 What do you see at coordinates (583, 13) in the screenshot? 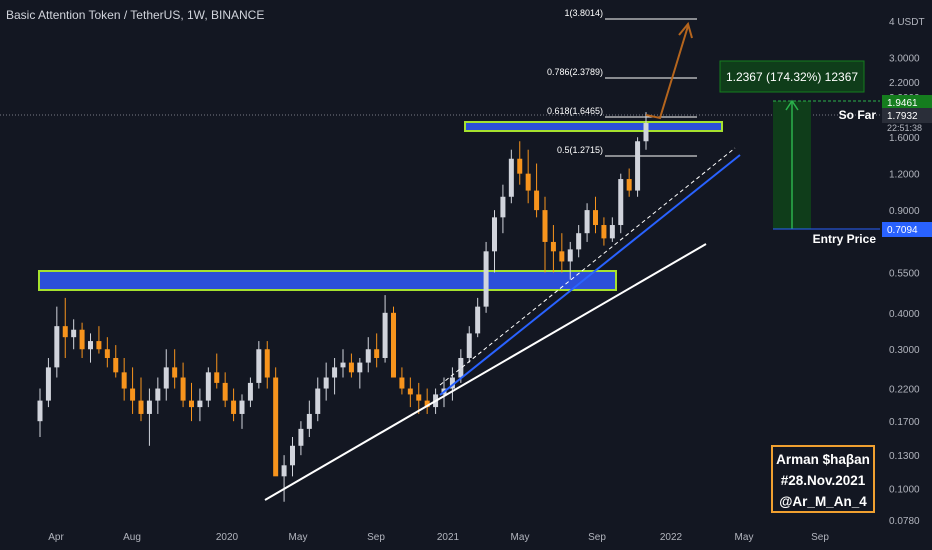
I see `fib-level-label: 1(3.8014)` at bounding box center [583, 13].